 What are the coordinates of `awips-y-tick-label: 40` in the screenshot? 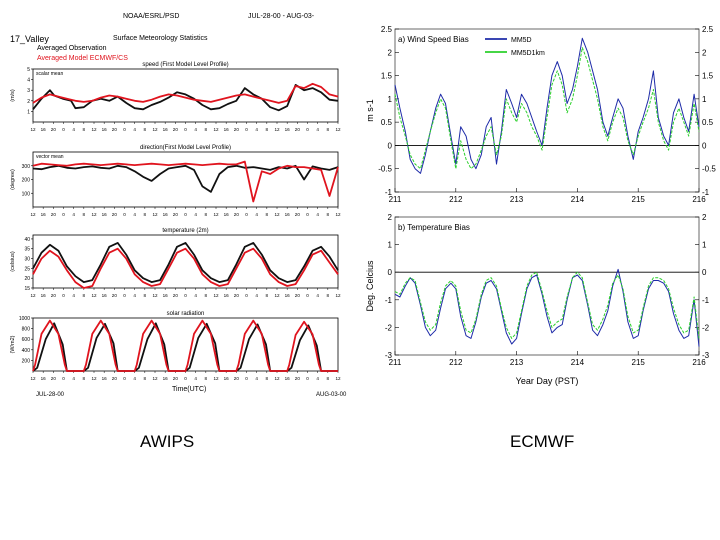 It's located at (27, 240).